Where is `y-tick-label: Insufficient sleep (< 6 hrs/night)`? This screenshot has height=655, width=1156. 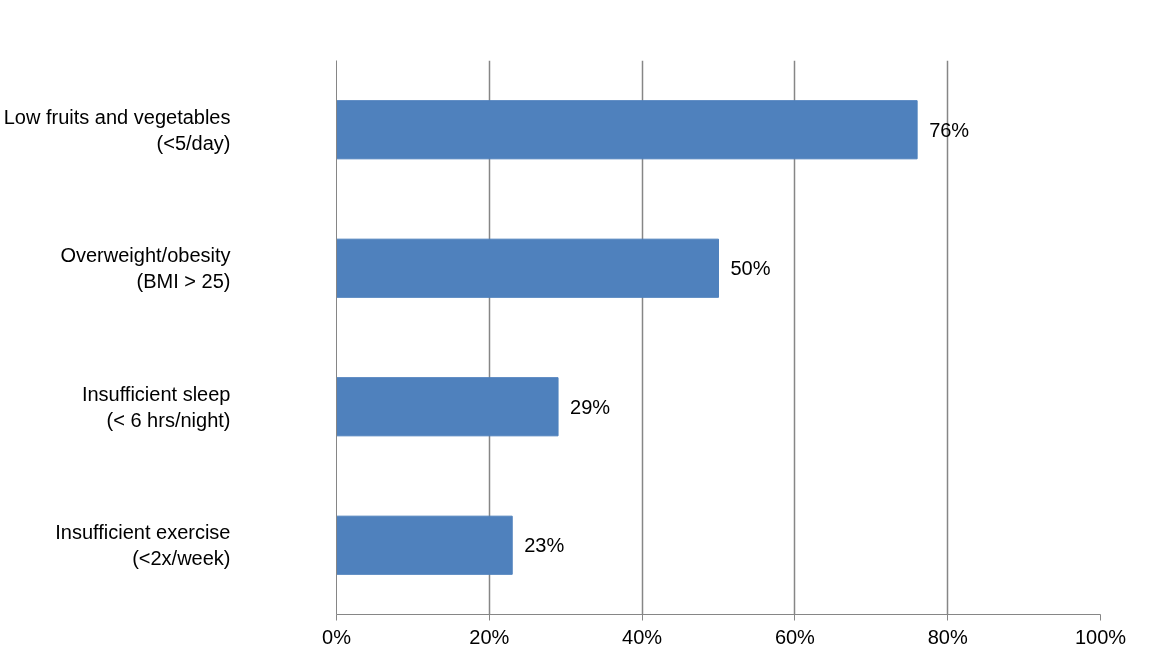
y-tick-label: Insufficient sleep (< 6 hrs/night) is located at coordinates (156, 406).